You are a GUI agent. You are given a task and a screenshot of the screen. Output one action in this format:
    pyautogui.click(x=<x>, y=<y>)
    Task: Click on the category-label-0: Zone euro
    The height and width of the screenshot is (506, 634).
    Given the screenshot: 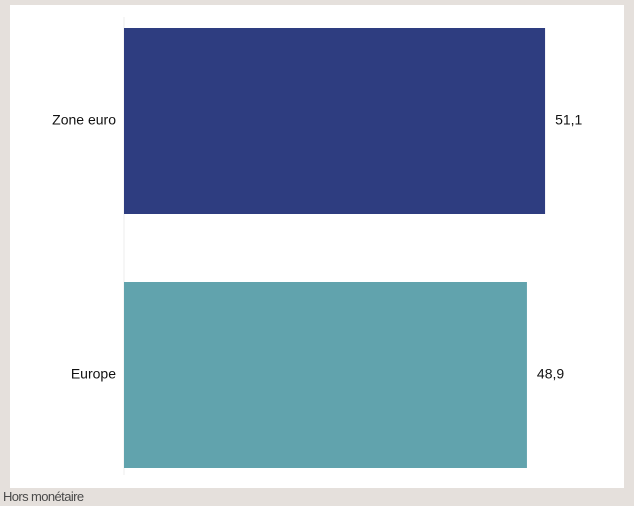 What is the action you would take?
    pyautogui.click(x=84, y=120)
    